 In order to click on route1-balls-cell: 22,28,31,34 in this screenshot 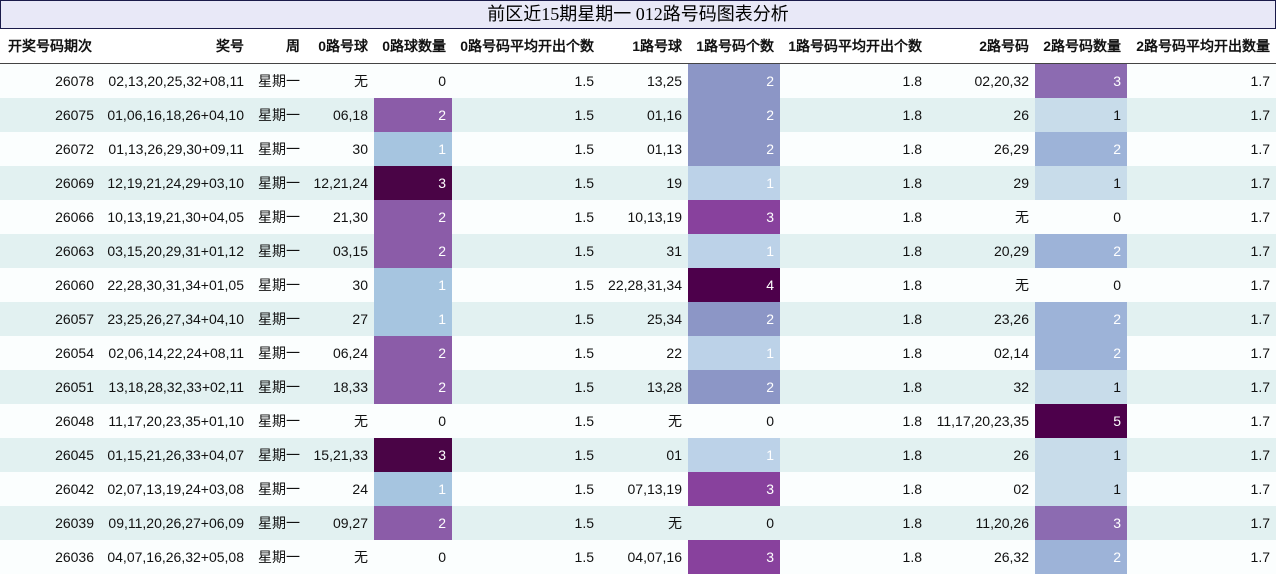, I will do `click(644, 285)`.